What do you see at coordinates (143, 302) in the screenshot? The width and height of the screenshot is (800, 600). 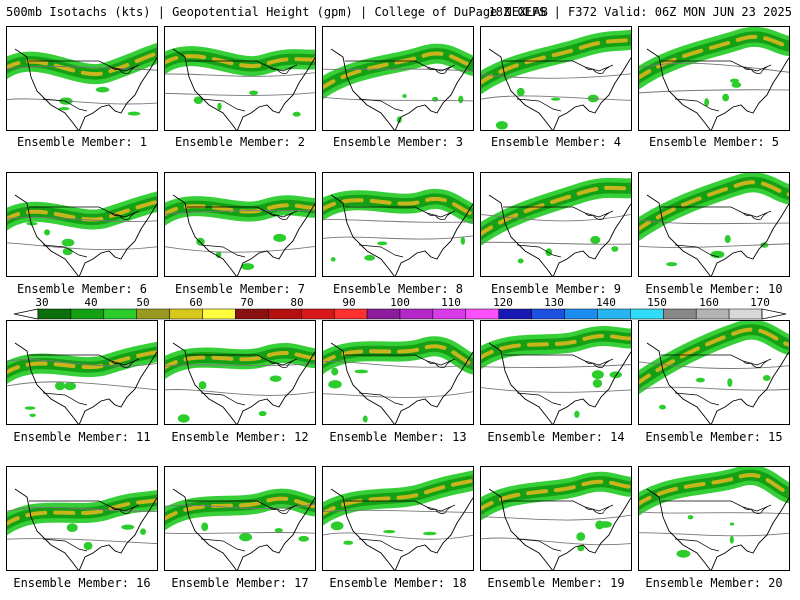 I see `colorbar-tick-label: 50` at bounding box center [143, 302].